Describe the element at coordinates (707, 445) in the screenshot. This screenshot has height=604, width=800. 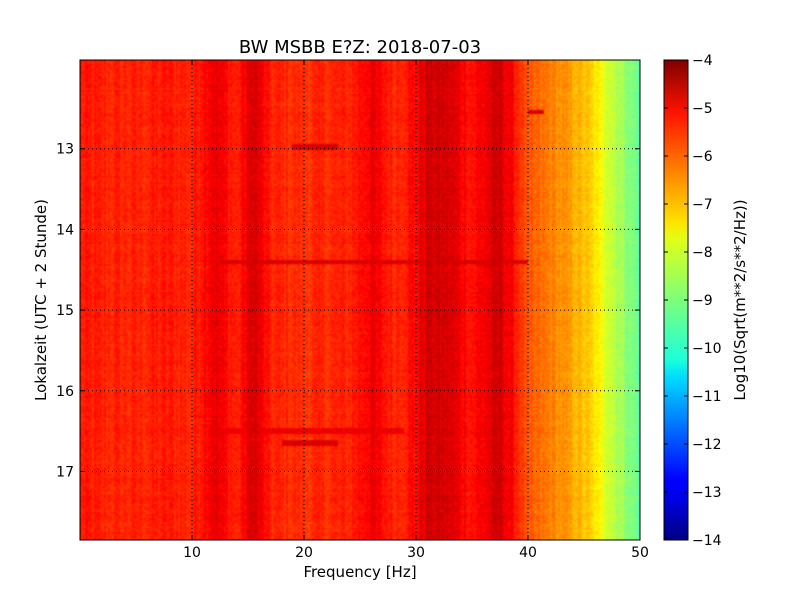
I see `colorbar-tick-label: −12` at that location.